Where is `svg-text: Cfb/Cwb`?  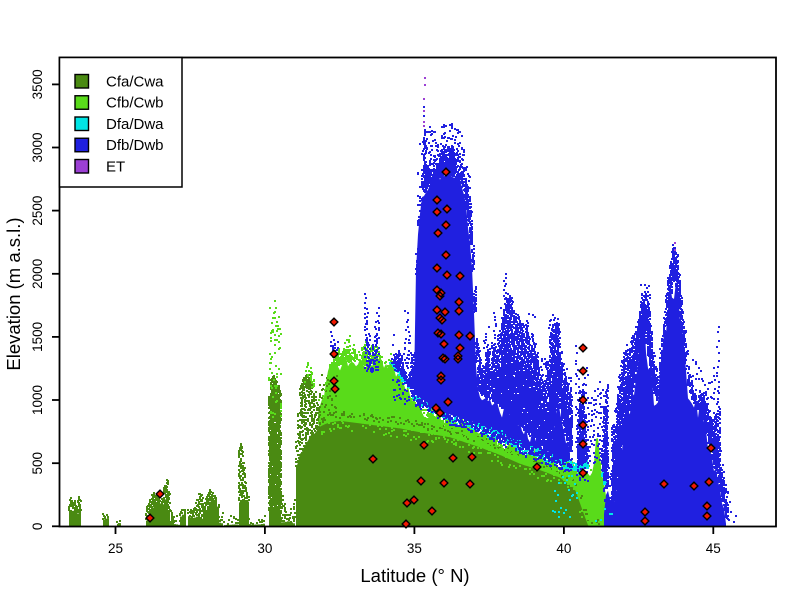
svg-text: Cfb/Cwb is located at coordinates (135, 103).